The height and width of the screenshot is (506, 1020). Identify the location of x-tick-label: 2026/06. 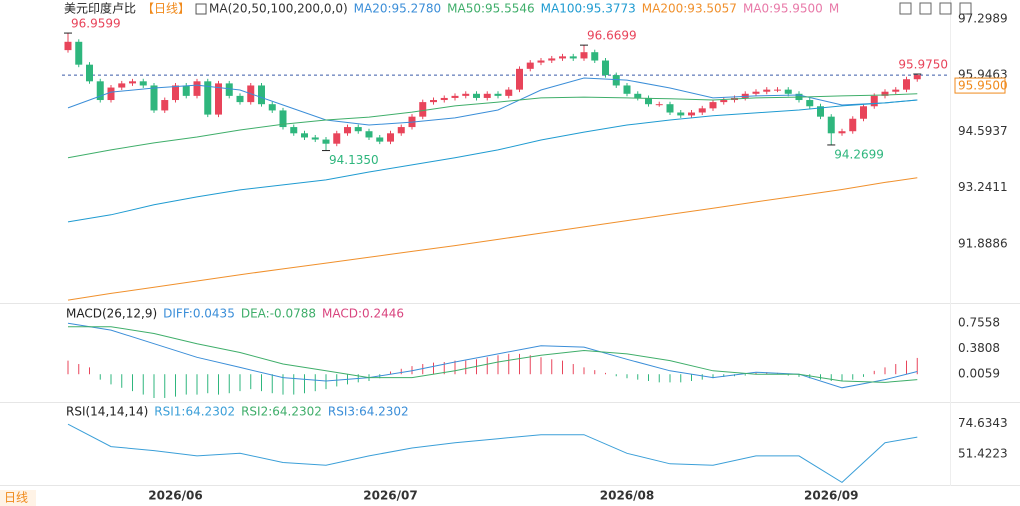
(175, 496).